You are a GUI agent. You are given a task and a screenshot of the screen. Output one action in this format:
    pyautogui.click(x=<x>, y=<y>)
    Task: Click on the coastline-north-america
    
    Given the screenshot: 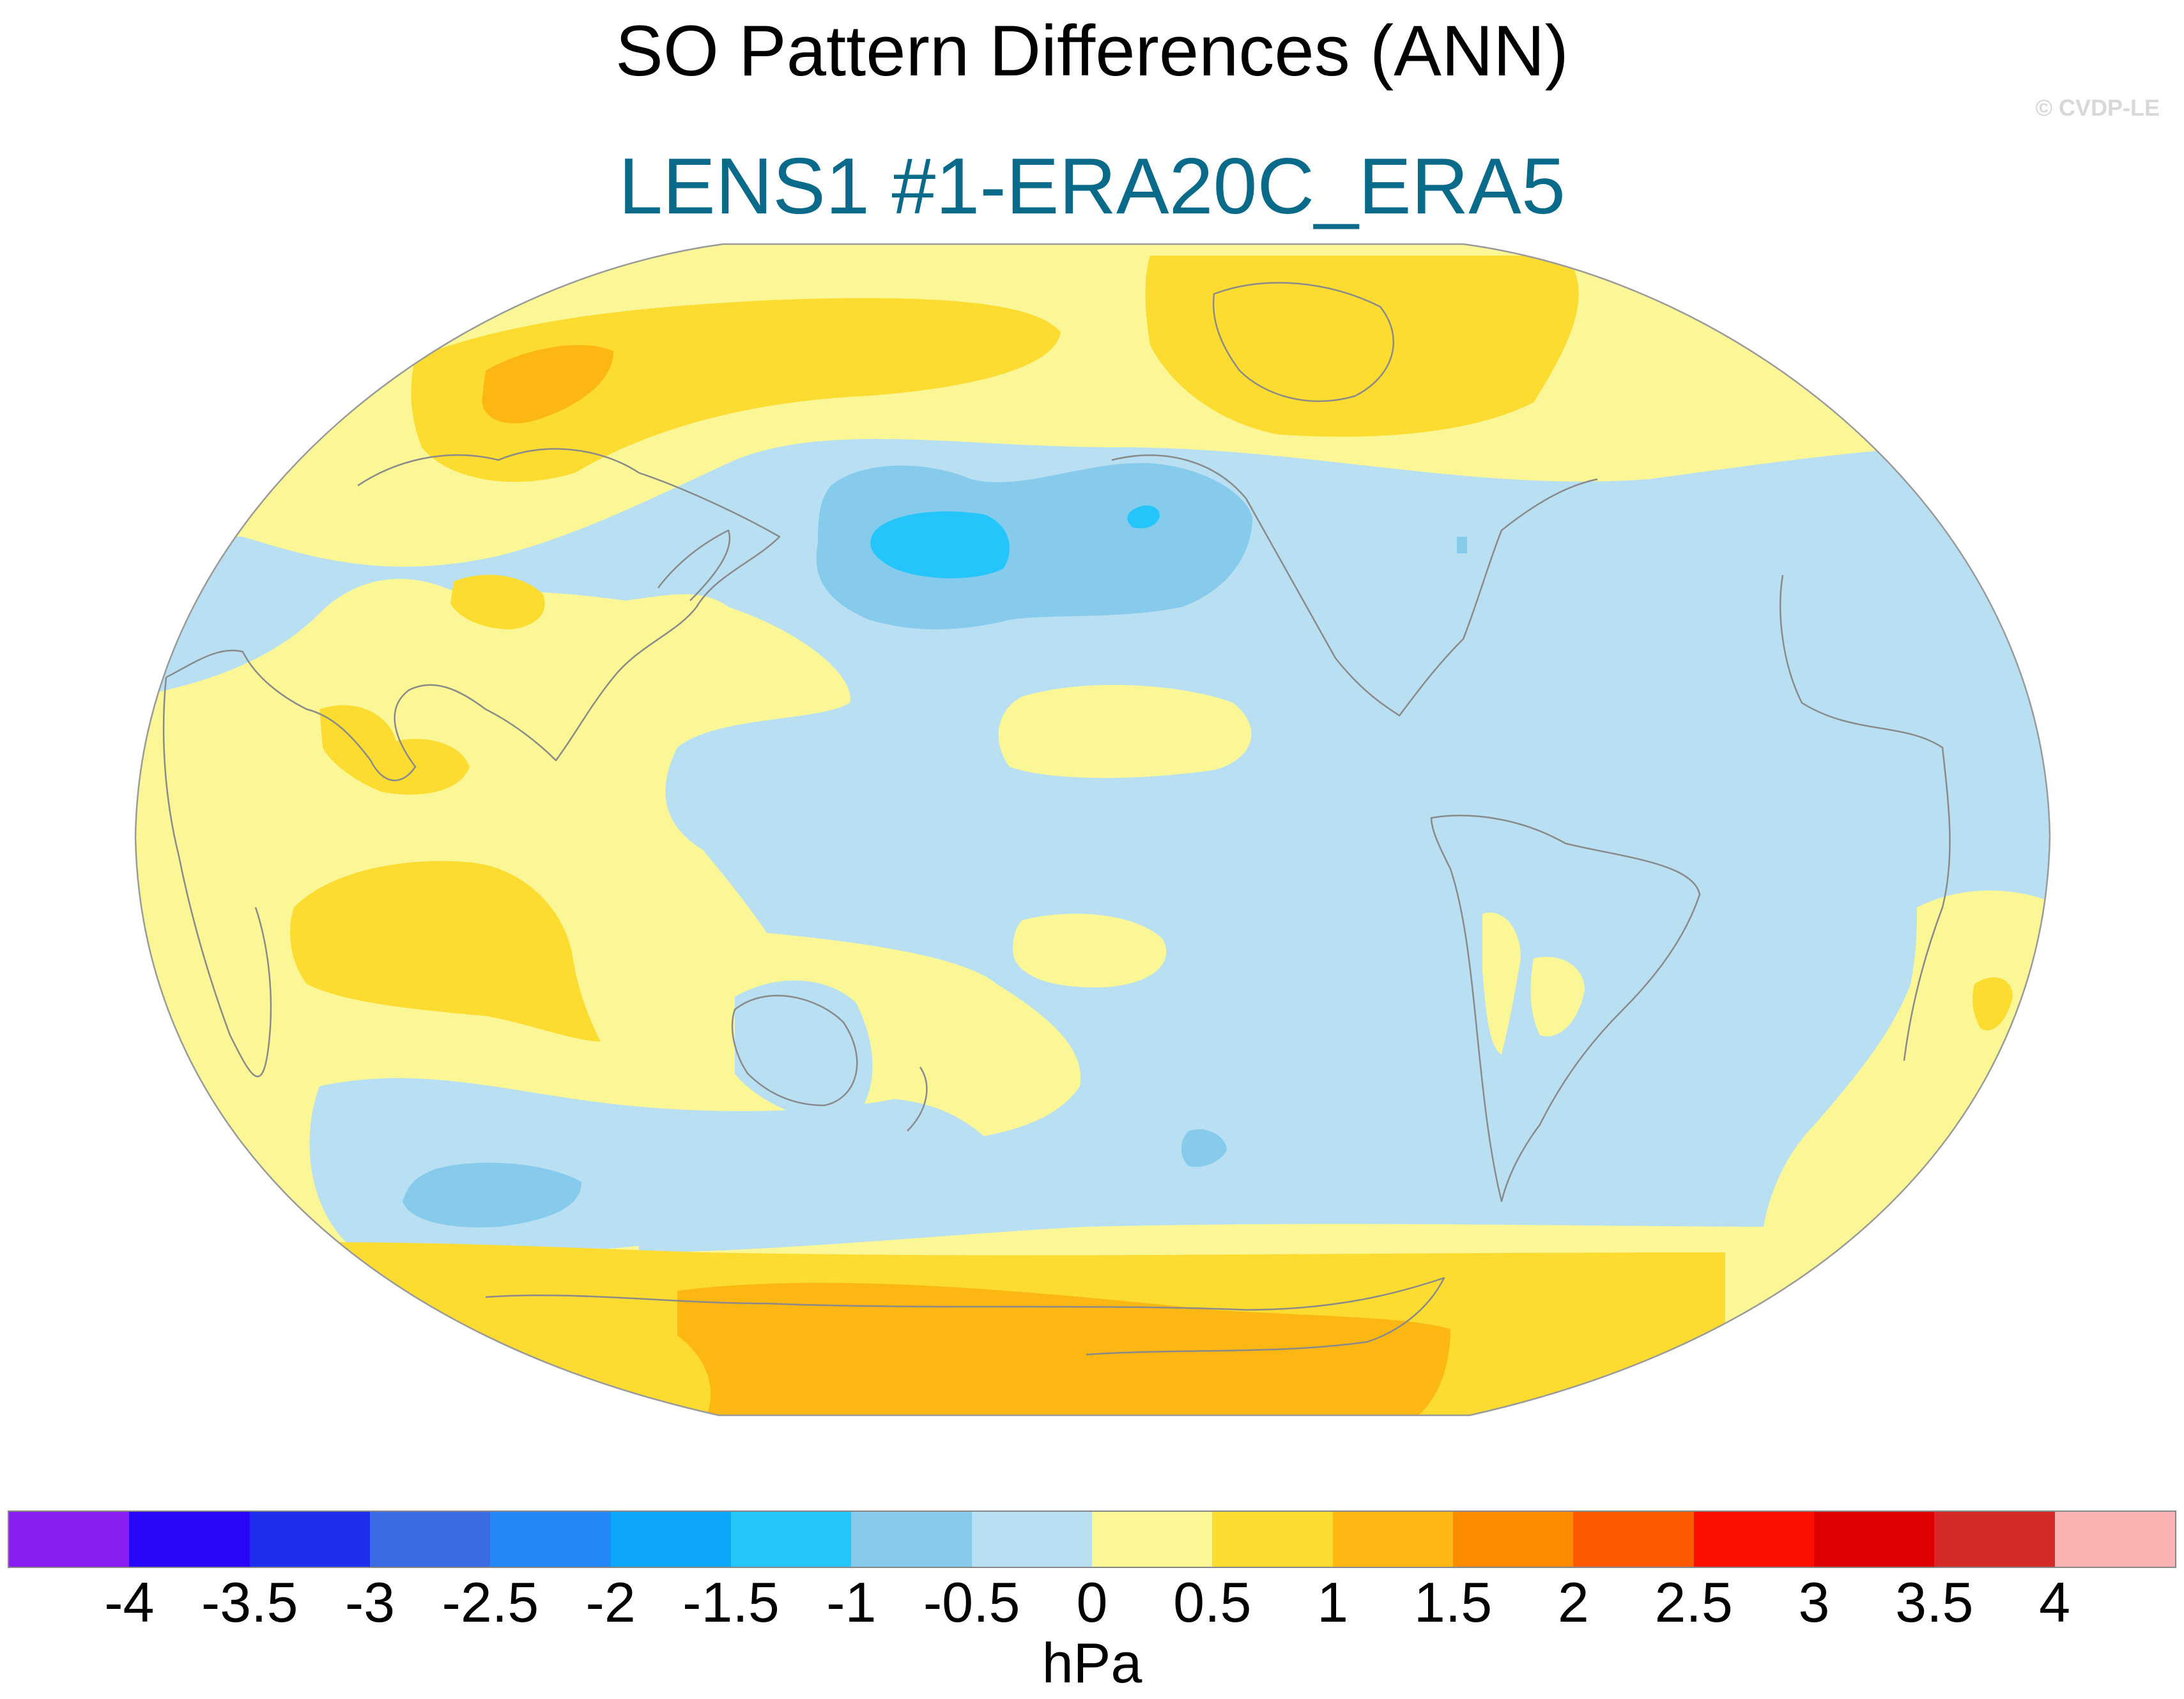 What is the action you would take?
    pyautogui.click(x=1354, y=585)
    